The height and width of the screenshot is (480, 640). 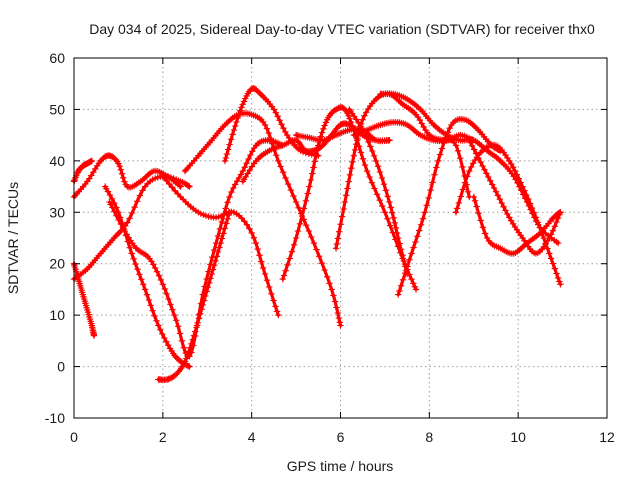 I want to click on x-axis-title: GPS time / hours, so click(x=340, y=466).